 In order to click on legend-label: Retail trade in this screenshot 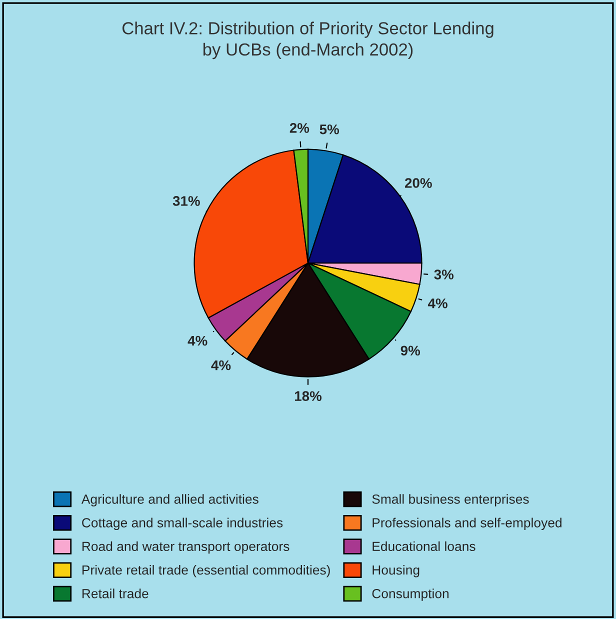, I will do `click(115, 593)`.